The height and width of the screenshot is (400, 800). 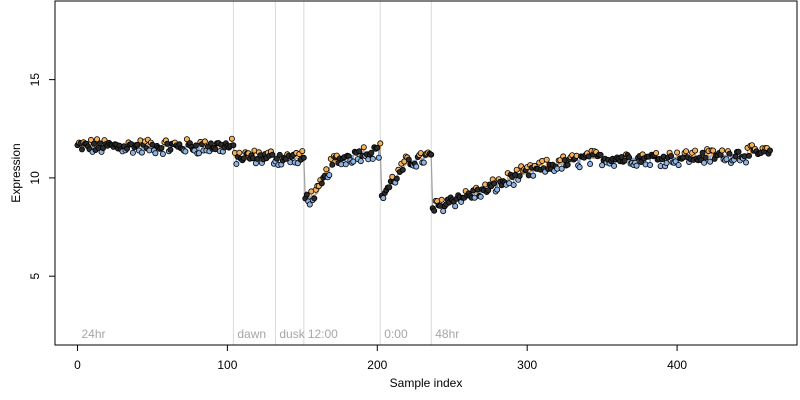 What do you see at coordinates (16, 172) in the screenshot?
I see `y-axis-label: Expression` at bounding box center [16, 172].